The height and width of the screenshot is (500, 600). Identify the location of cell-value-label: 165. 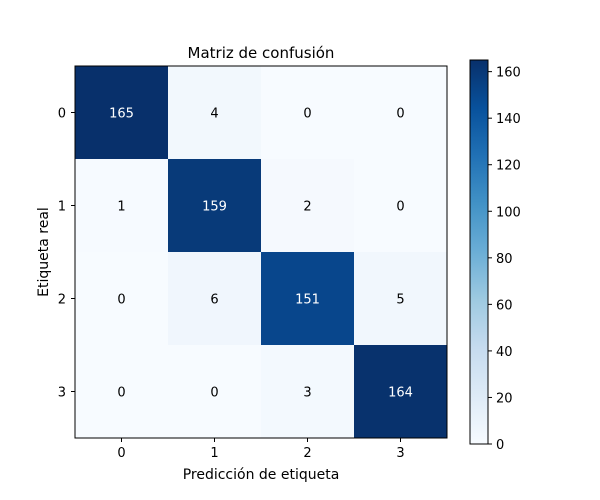
(121, 114).